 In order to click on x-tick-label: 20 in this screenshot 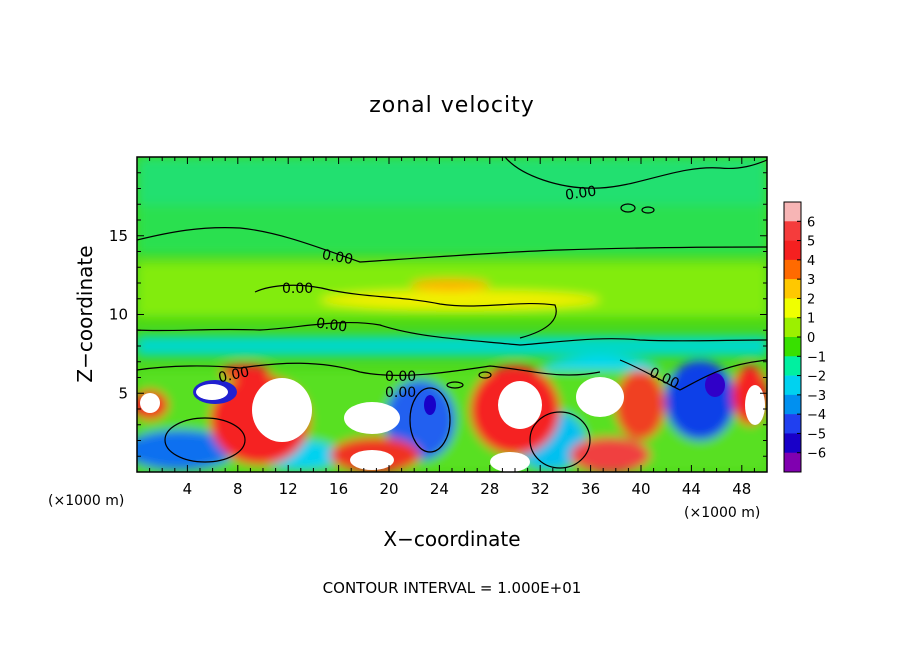, I will do `click(388, 489)`.